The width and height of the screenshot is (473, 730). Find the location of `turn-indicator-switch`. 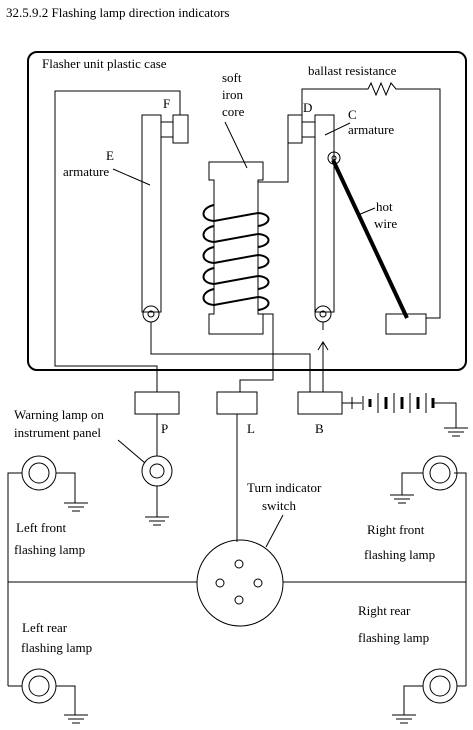

turn-indicator-switch is located at coordinates (240, 583).